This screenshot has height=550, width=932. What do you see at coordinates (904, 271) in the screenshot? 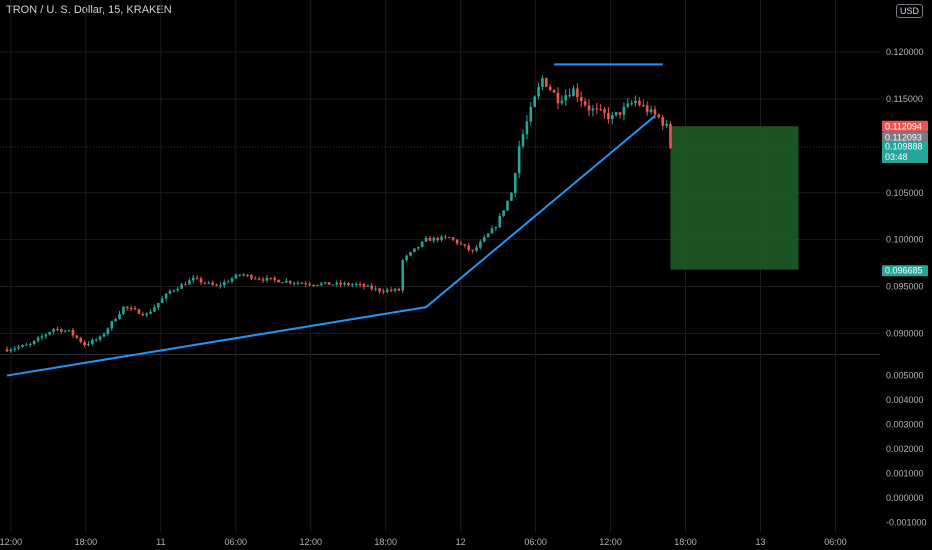
I see `price-label-value: 0.096685` at bounding box center [904, 271].